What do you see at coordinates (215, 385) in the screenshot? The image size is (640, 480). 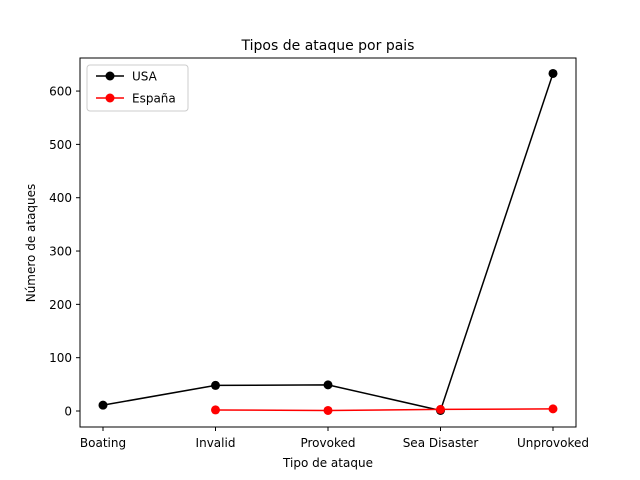 I see `data-point-usa-invalid` at bounding box center [215, 385].